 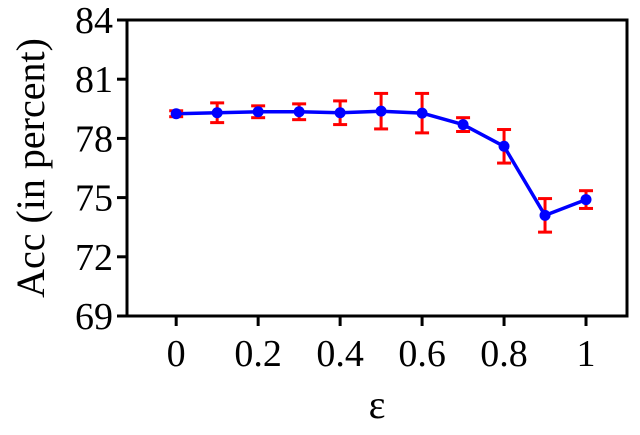 I want to click on y-tick-label: 69, so click(x=94, y=317).